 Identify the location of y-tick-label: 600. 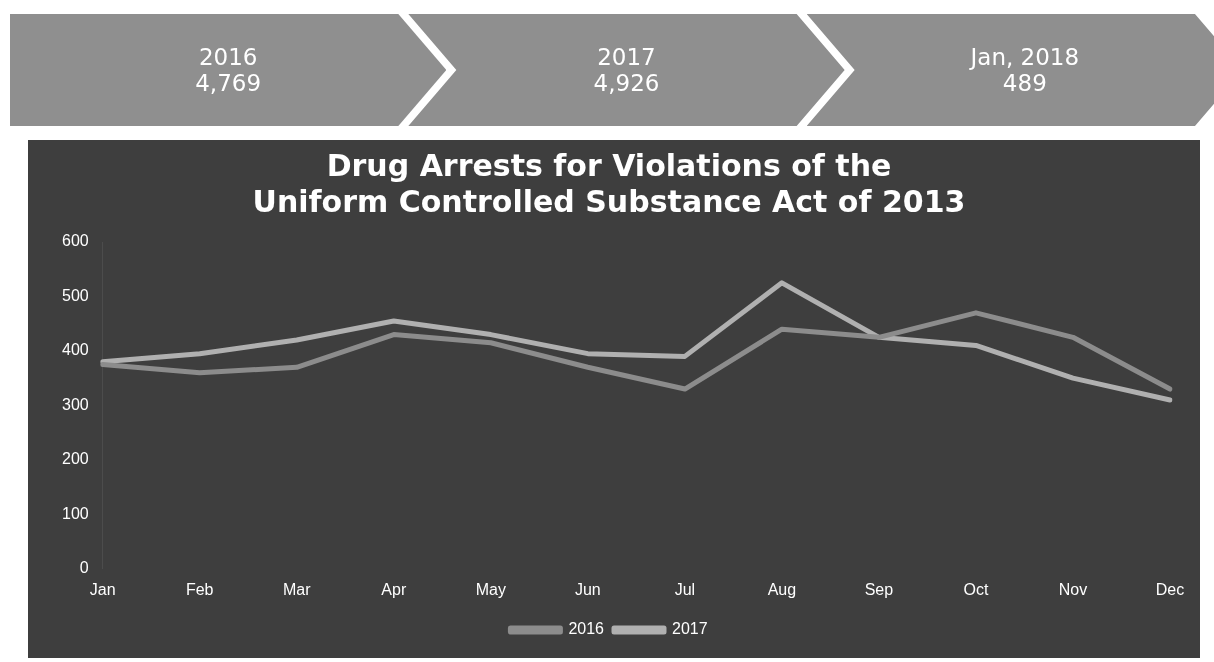
(75, 241).